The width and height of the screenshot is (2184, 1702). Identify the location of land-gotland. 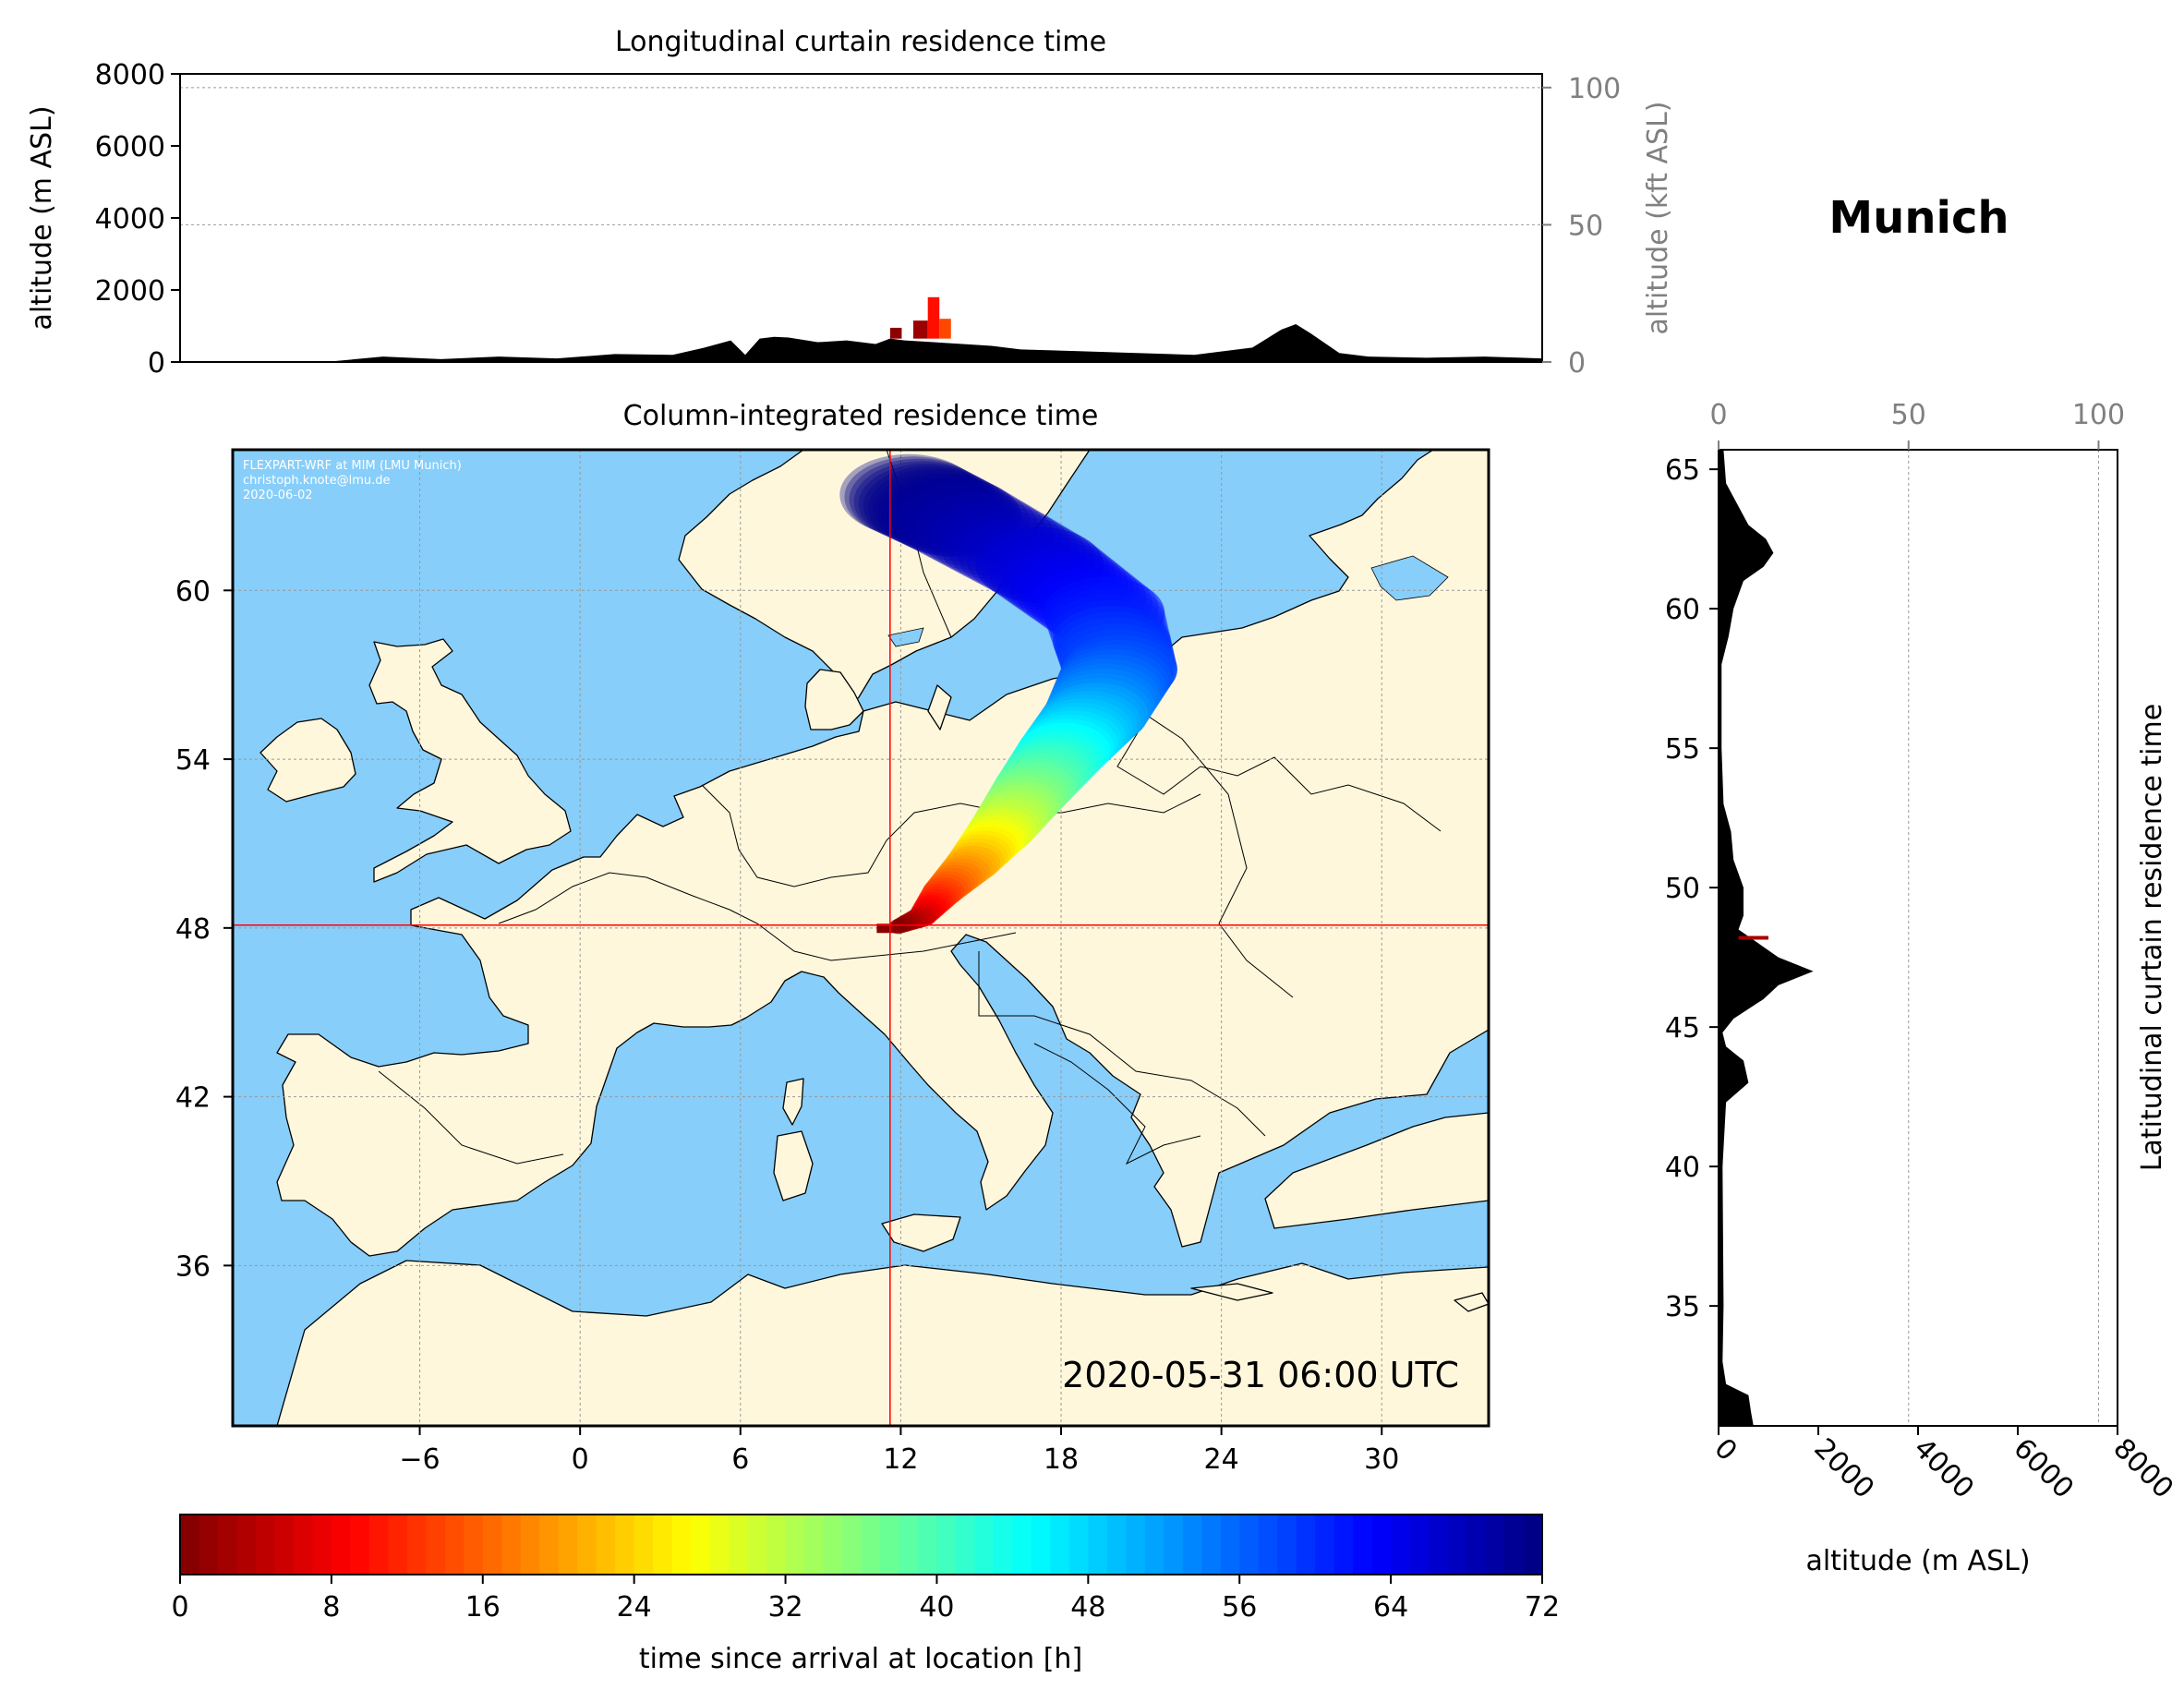
(939, 707).